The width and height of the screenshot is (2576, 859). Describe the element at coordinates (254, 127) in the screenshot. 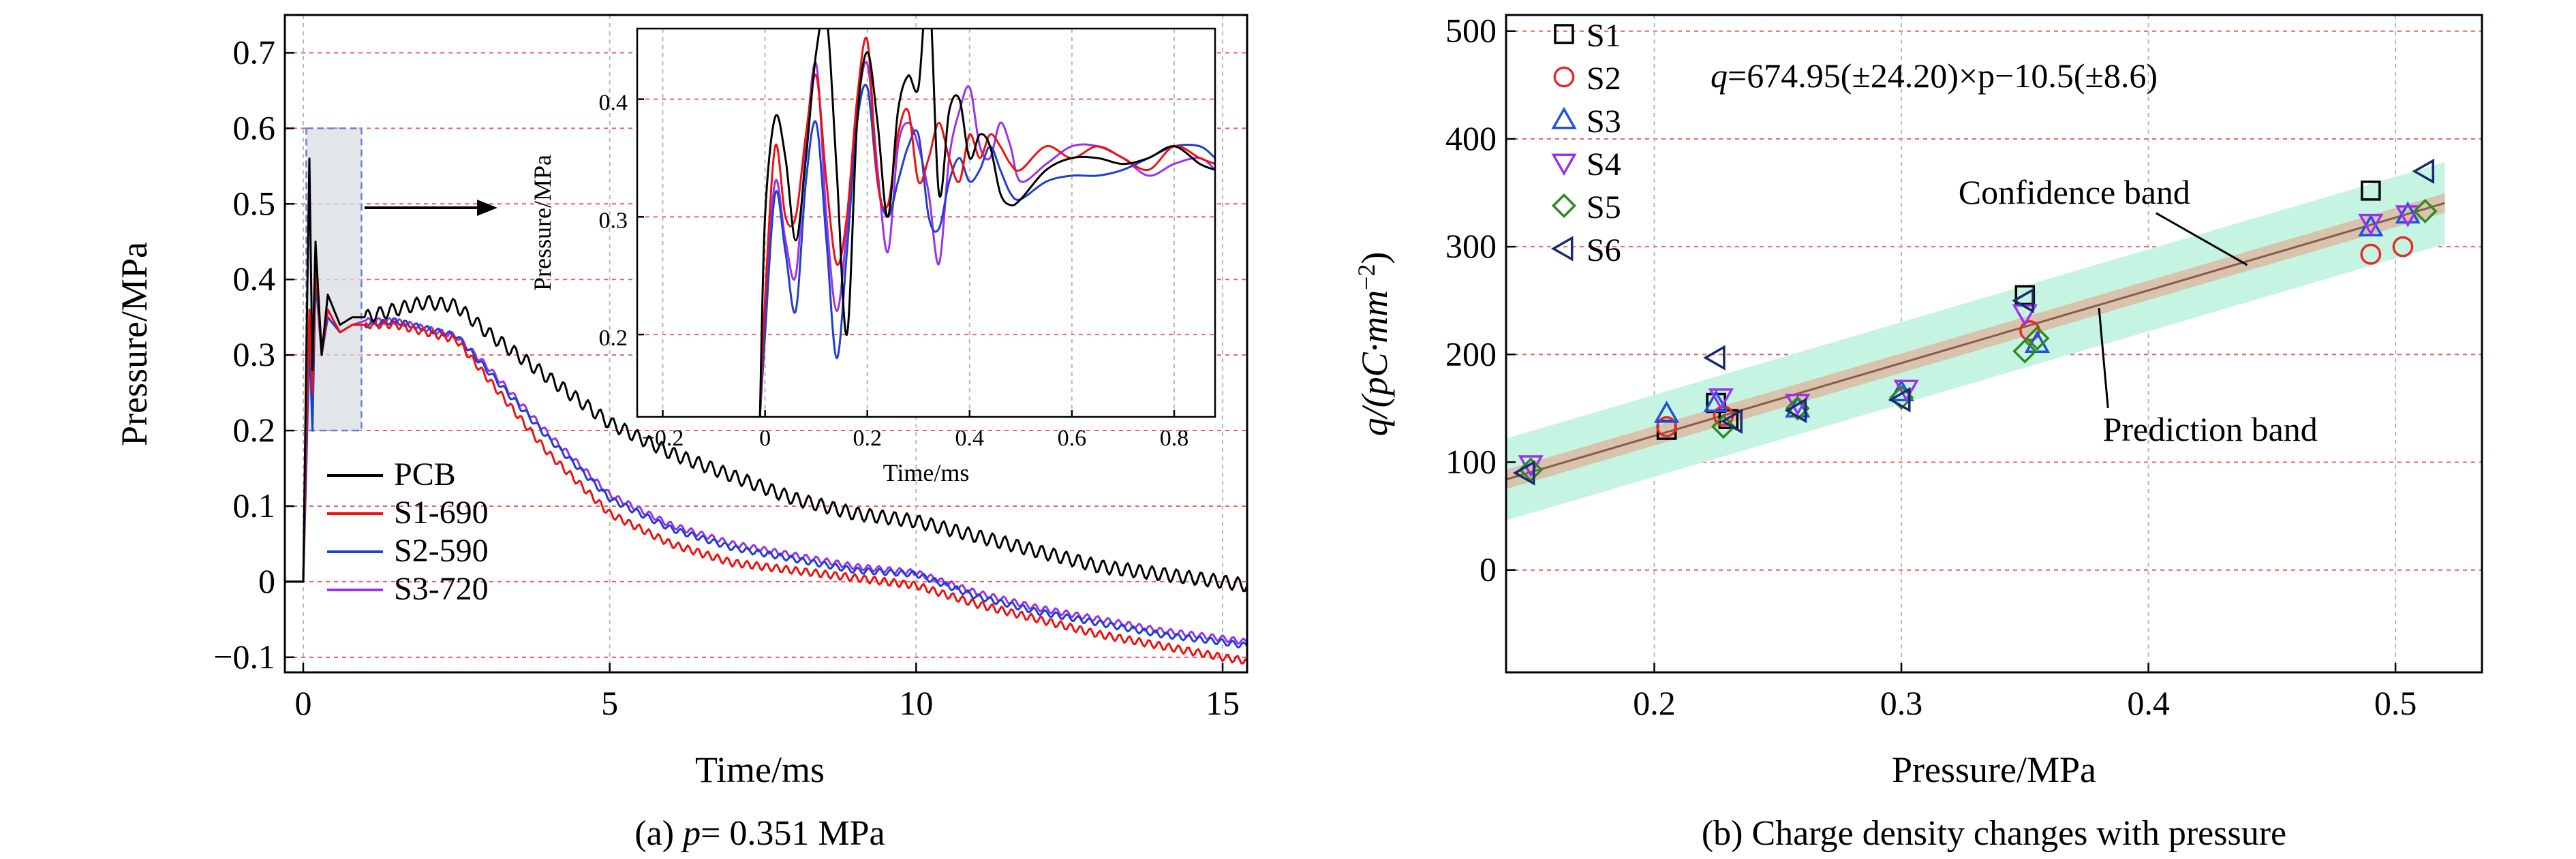

I see `panel-a-ytick-label: 0.6` at that location.